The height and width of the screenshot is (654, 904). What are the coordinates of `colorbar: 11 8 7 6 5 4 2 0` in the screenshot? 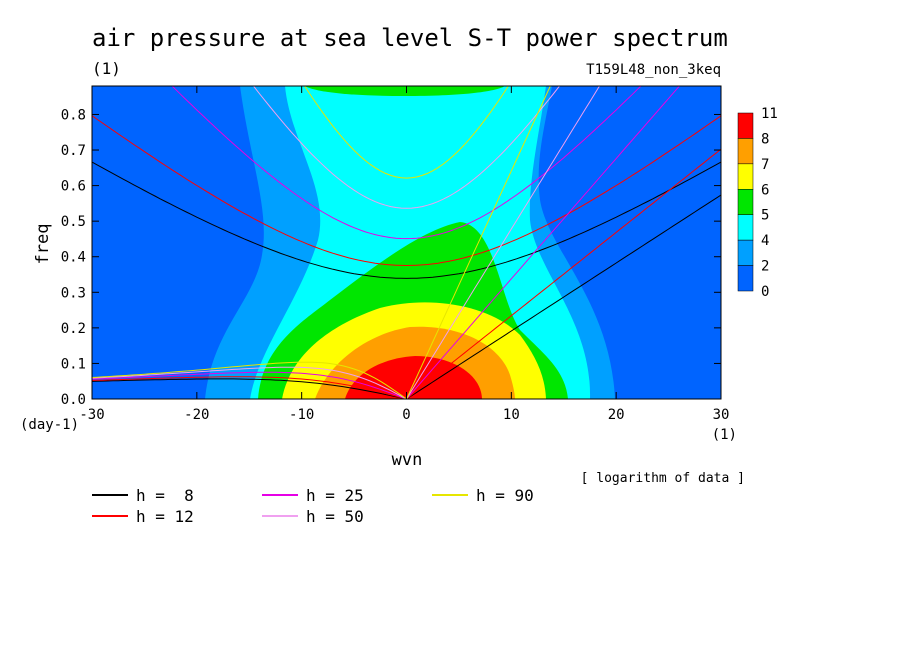 It's located at (757, 203).